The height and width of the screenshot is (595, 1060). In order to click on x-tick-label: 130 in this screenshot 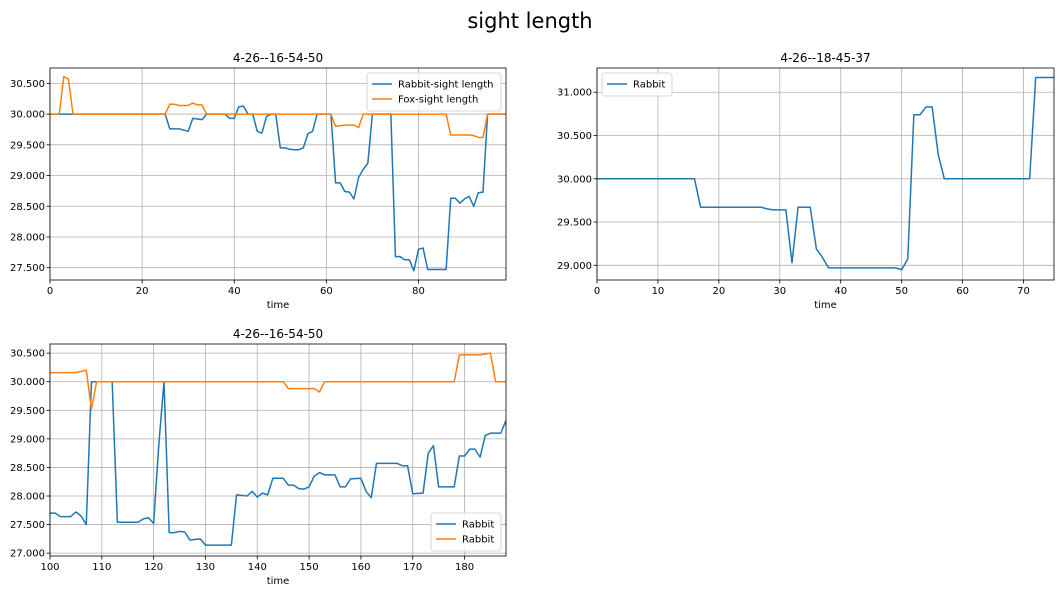, I will do `click(205, 567)`.